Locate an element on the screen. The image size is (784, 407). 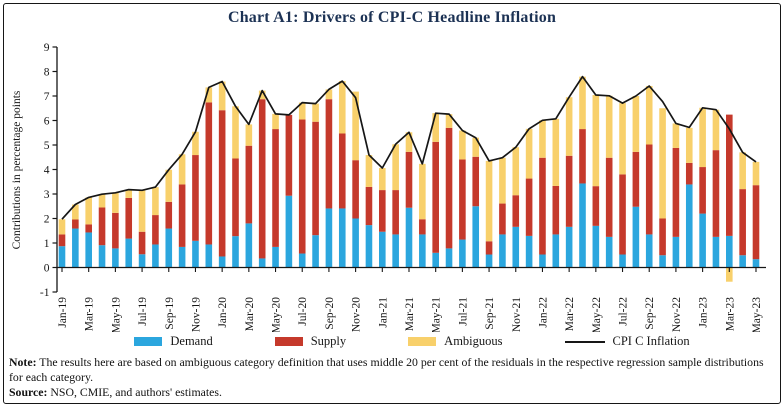
x-axis-tick-label: Mar-23 is located at coordinates (730, 314).